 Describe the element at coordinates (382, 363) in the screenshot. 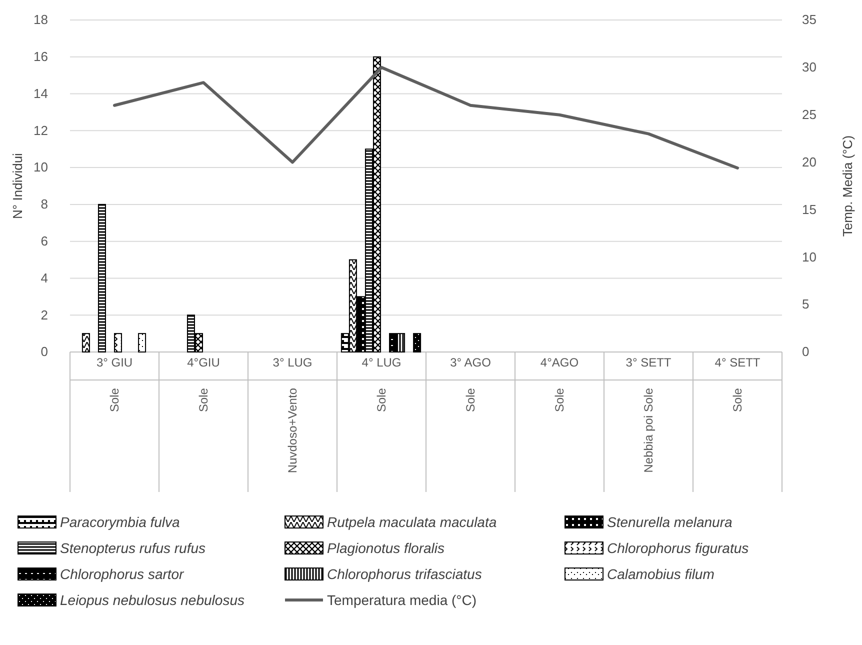

I see `x-tick-label: 4° LUG` at that location.